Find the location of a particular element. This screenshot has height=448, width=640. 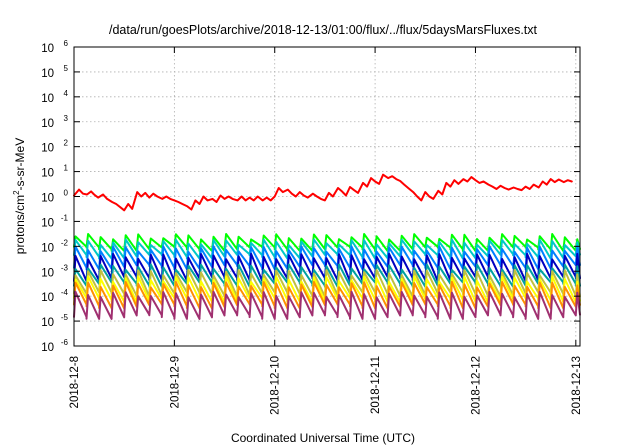

y-tick-label: 10 -5 is located at coordinates (54, 321).